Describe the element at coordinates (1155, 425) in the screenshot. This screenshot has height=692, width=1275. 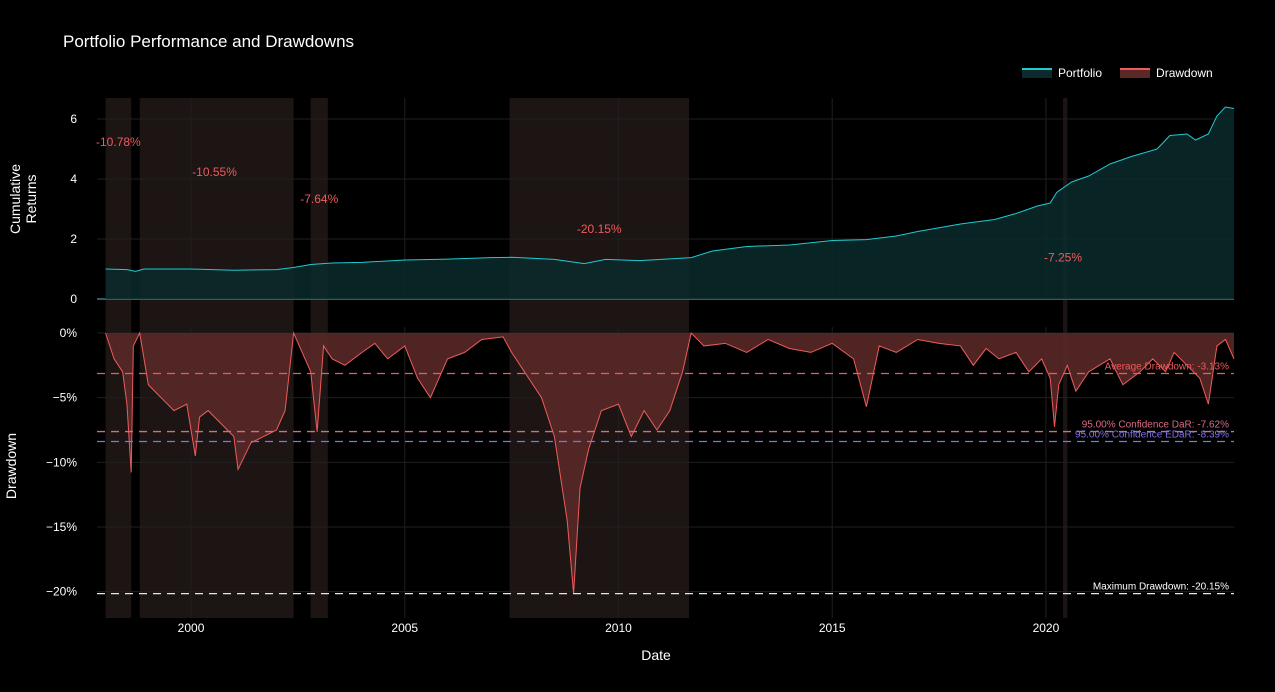
I see `reference-label-dar: 95.00% Confidence DaR: -7.62%` at that location.